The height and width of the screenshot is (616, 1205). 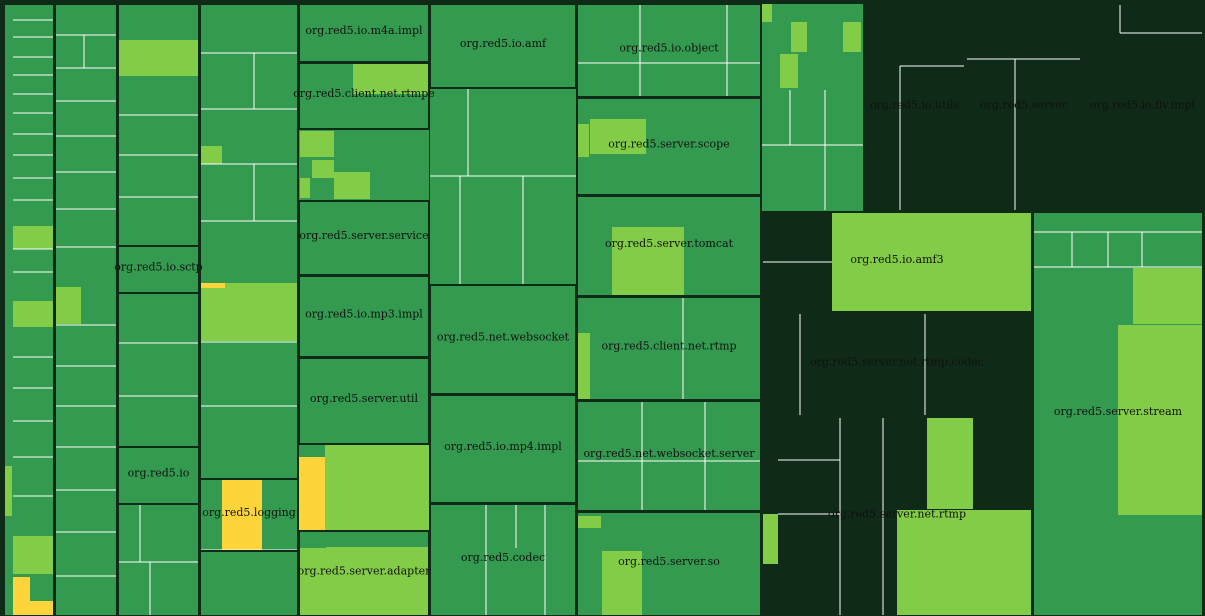 What do you see at coordinates (668, 144) in the screenshot?
I see `package-label: org.red5.server.scope` at bounding box center [668, 144].